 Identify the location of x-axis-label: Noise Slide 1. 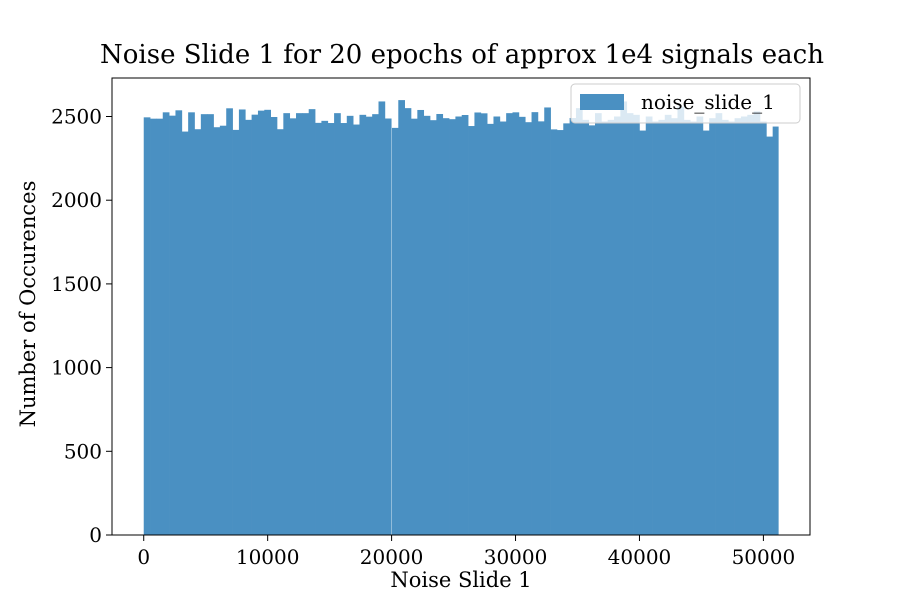
(460, 580).